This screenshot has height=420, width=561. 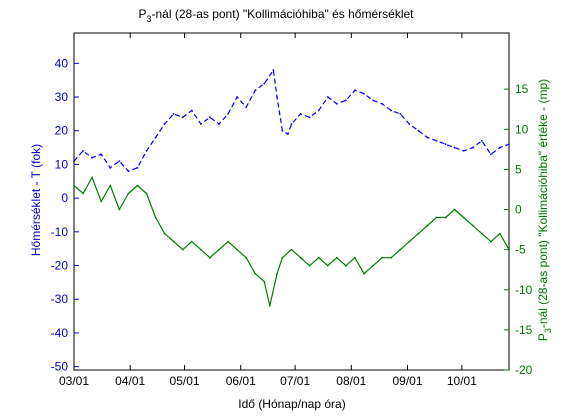 I want to click on right-y-tick-label: 5, so click(x=518, y=169).